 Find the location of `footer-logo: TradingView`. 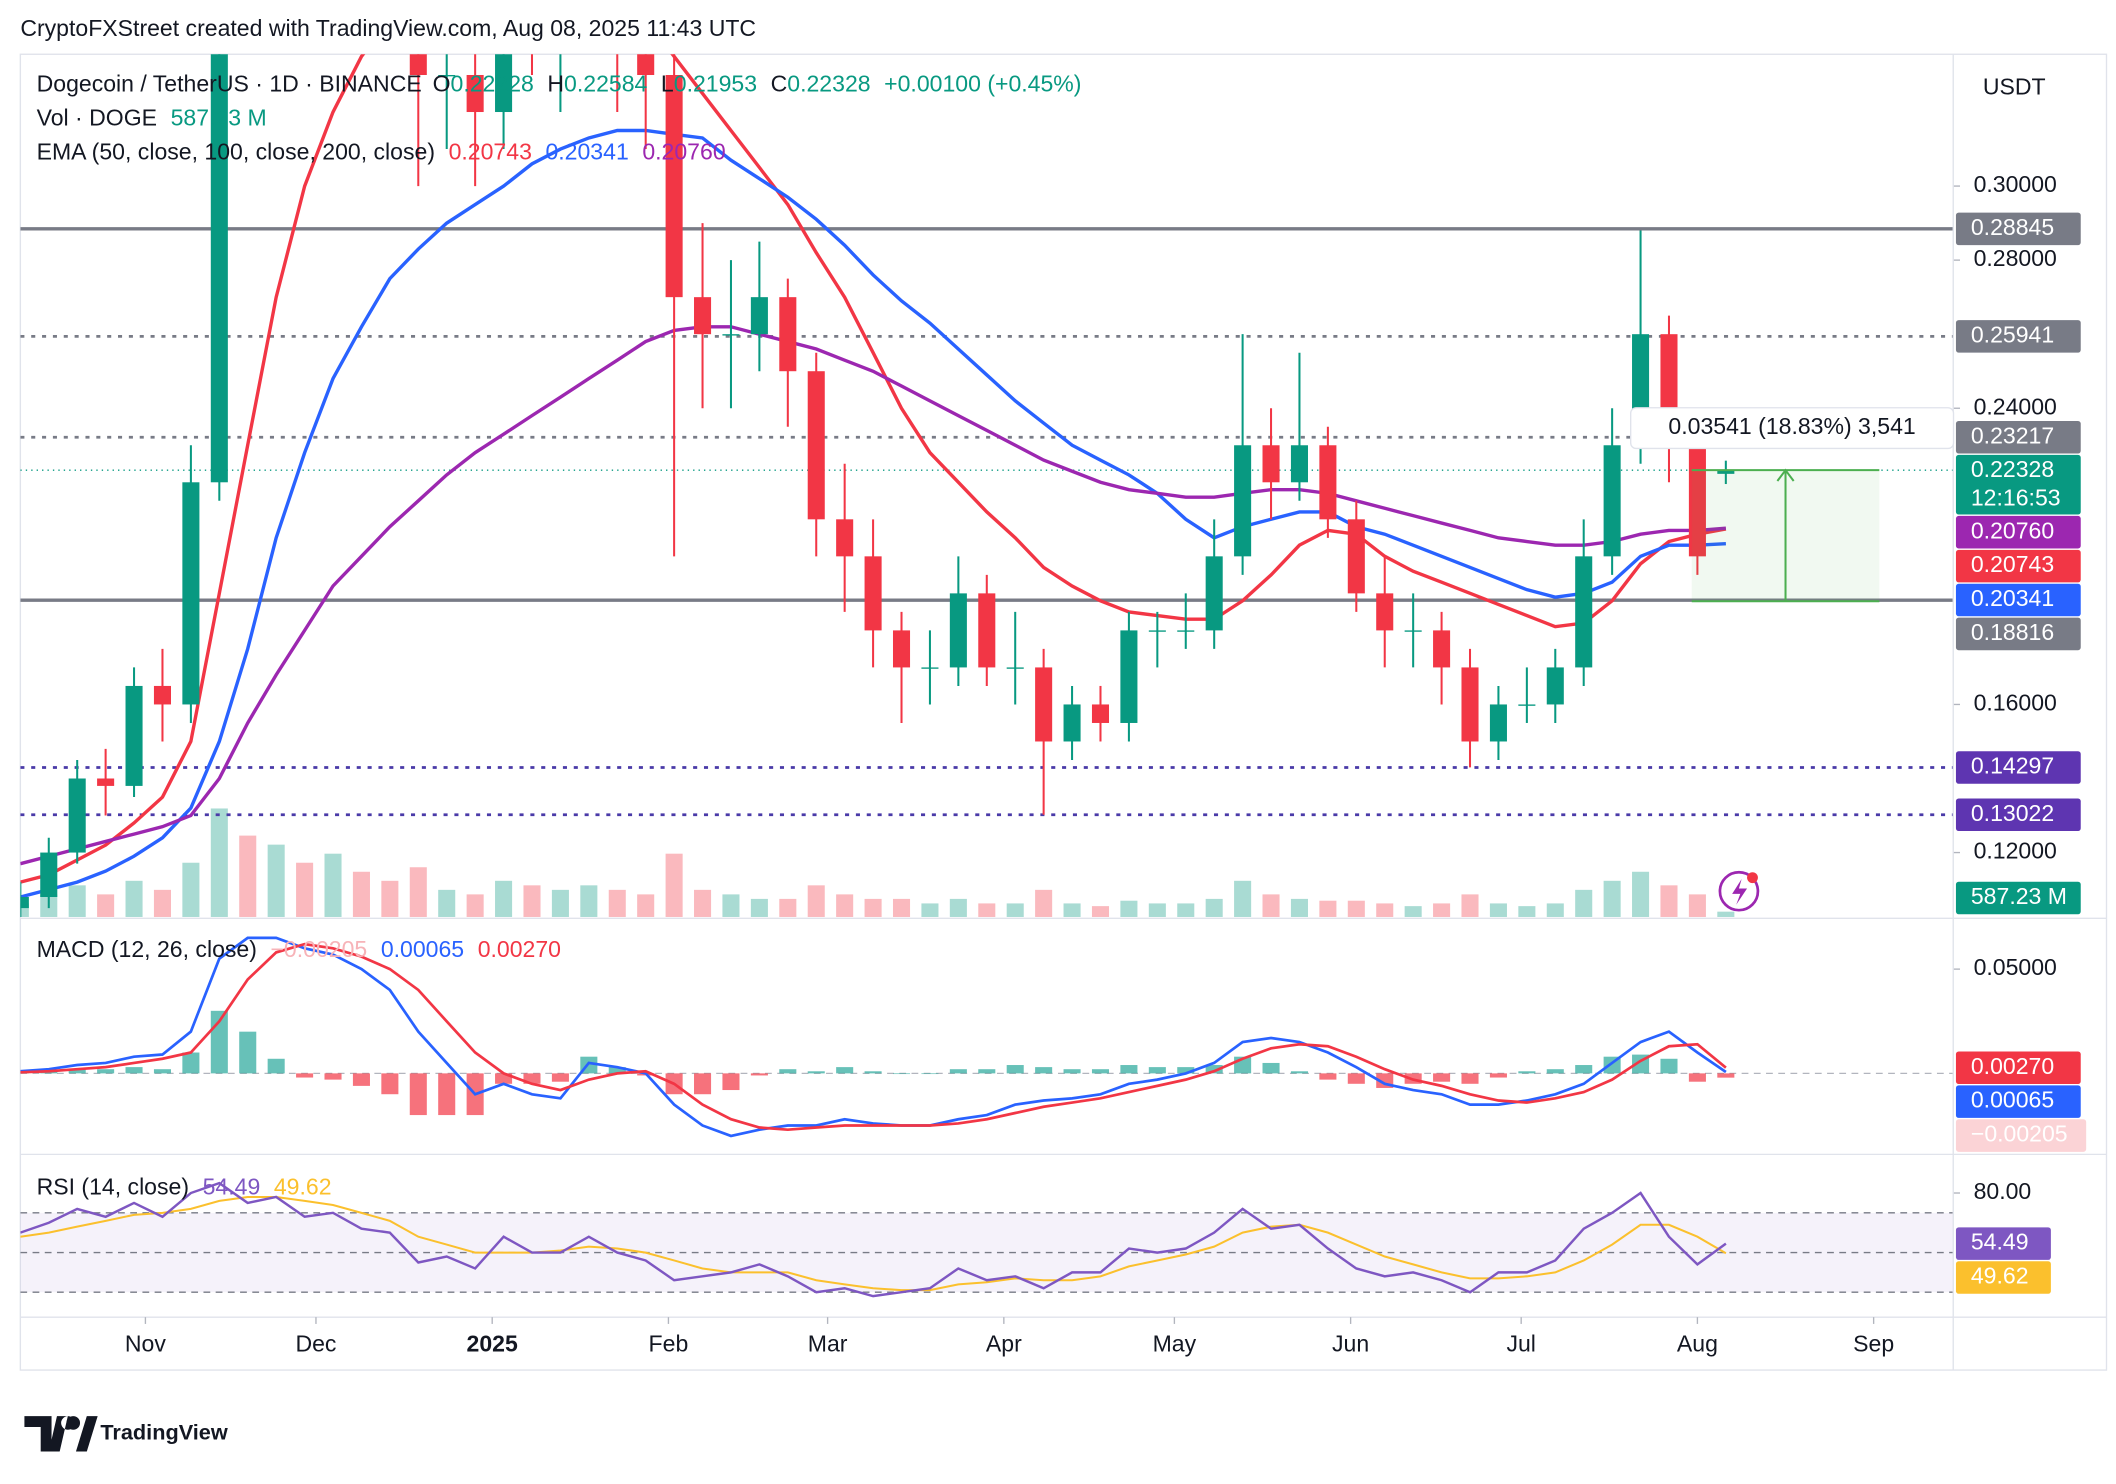

footer-logo: TradingView is located at coordinates (126, 1434).